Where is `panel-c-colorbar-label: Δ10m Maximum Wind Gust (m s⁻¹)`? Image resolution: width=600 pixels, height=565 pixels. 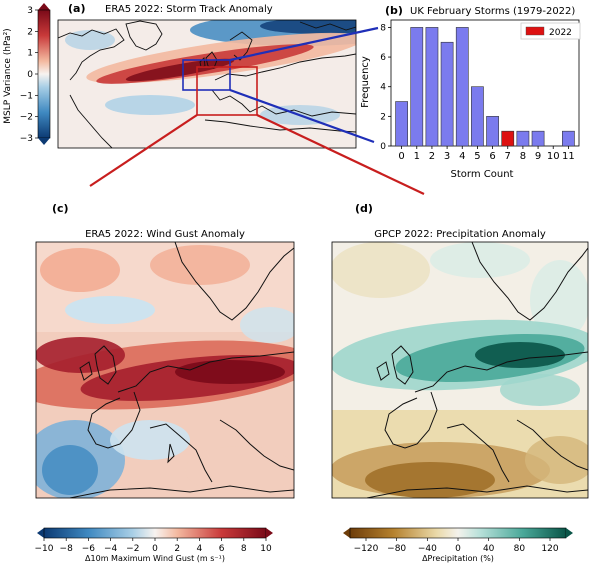
panel-c-colorbar-label: Δ10m Maximum Wind Gust (m s⁻¹) is located at coordinates (155, 558).